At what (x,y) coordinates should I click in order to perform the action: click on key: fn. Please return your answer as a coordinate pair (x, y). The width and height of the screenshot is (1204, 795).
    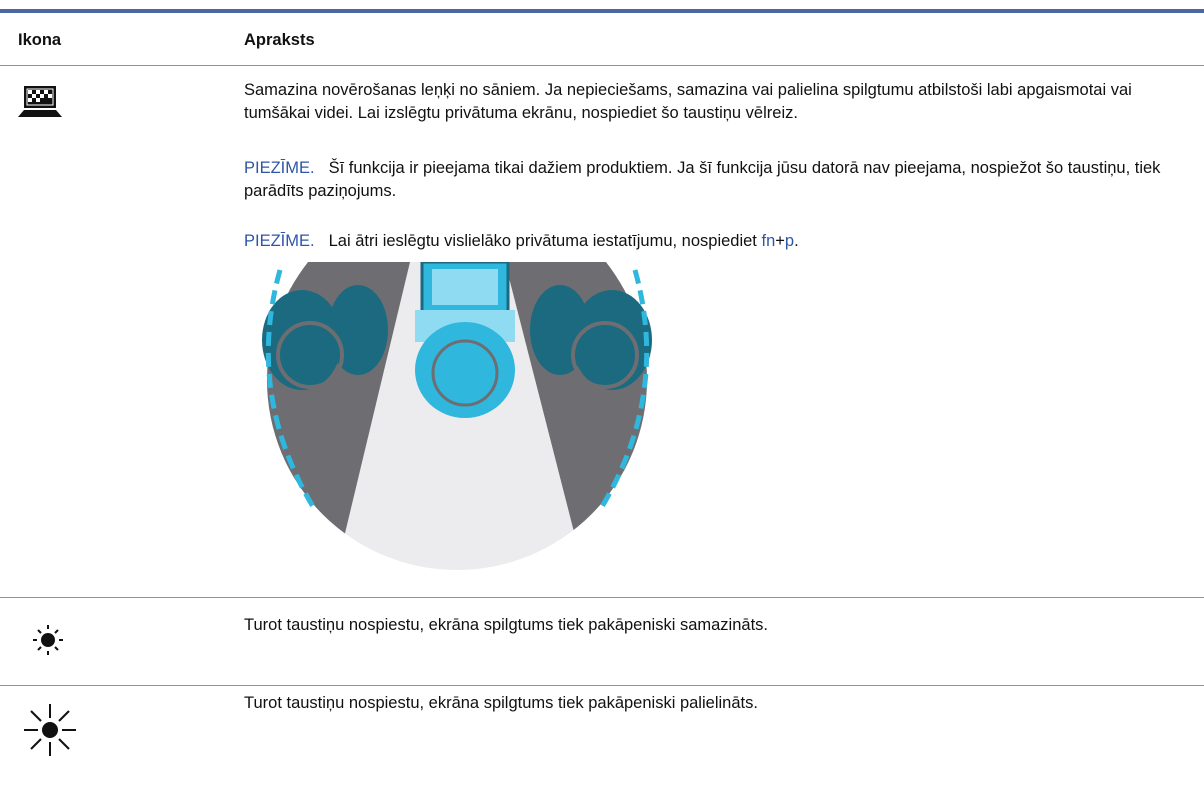
    Looking at the image, I should click on (768, 241).